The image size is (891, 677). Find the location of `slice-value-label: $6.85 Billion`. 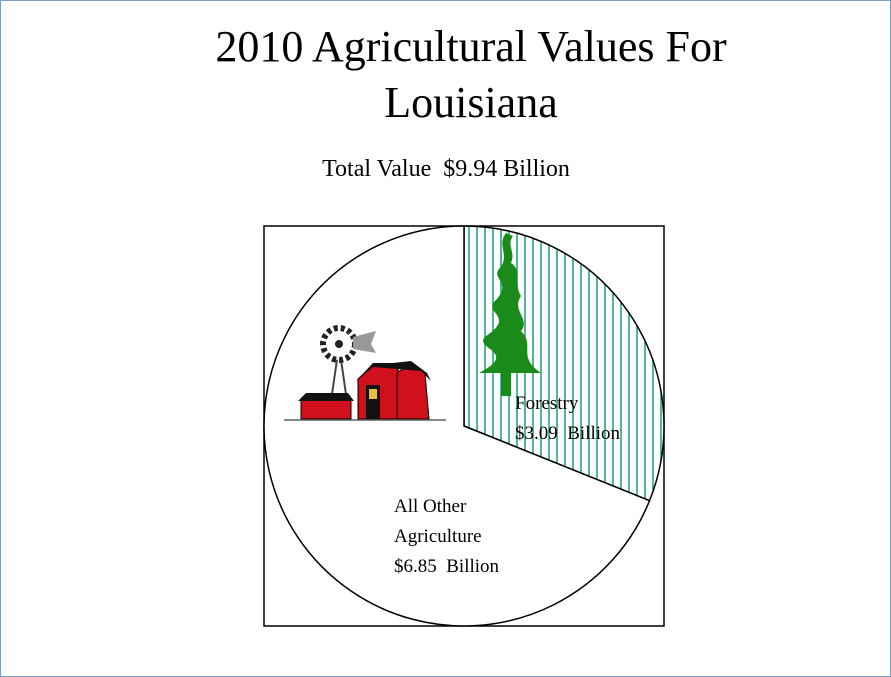

slice-value-label: $6.85 Billion is located at coordinates (447, 566).